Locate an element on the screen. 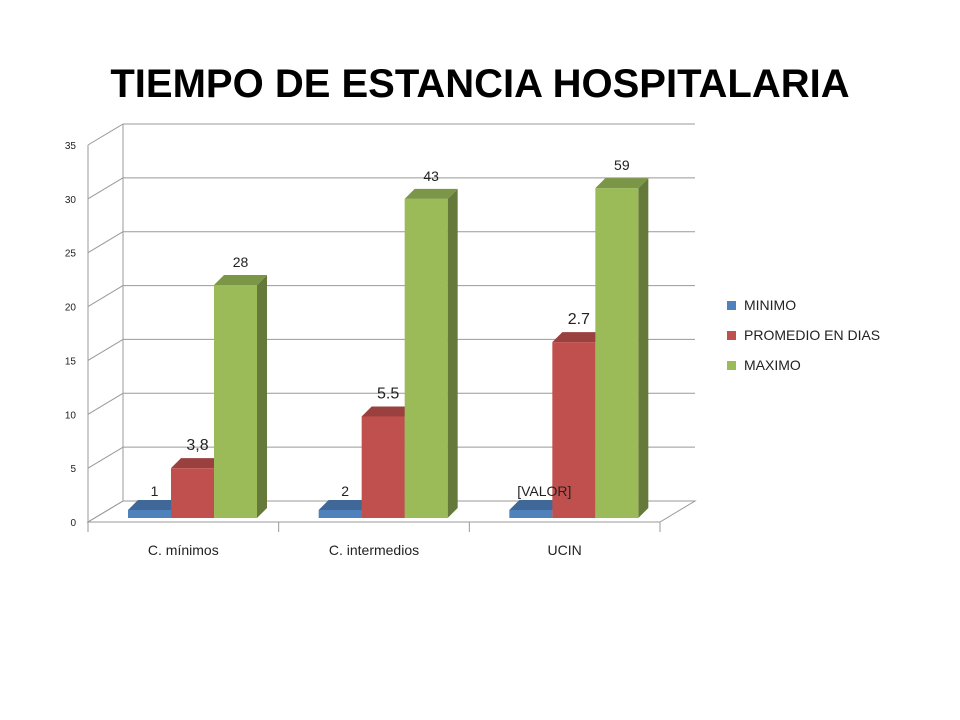  data-label: 59 is located at coordinates (622, 165).